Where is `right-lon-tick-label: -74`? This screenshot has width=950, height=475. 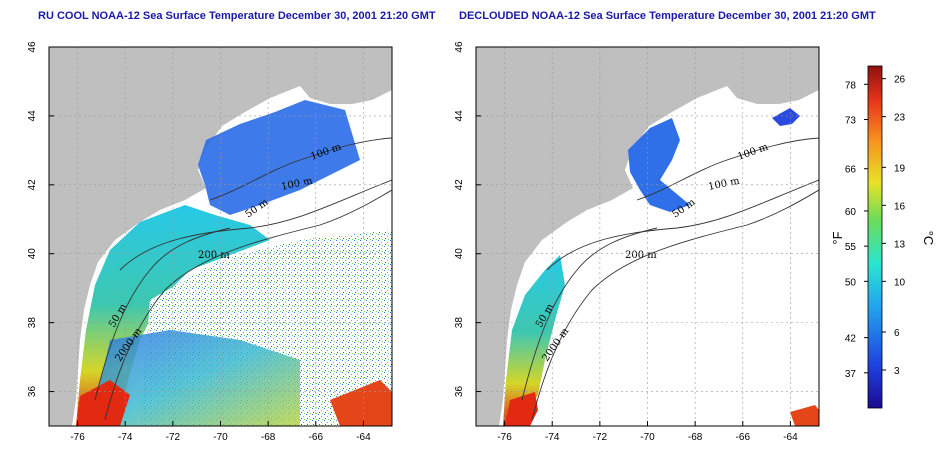
right-lon-tick-label: -74 is located at coordinates (552, 437).